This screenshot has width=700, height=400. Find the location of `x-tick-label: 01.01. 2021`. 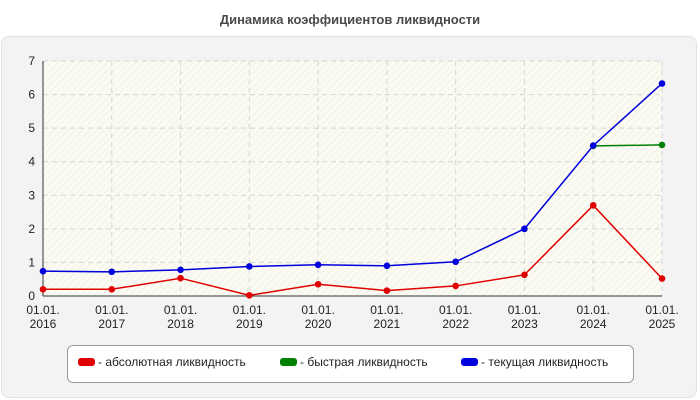

x-tick-label: 01.01. 2021 is located at coordinates (386, 317).